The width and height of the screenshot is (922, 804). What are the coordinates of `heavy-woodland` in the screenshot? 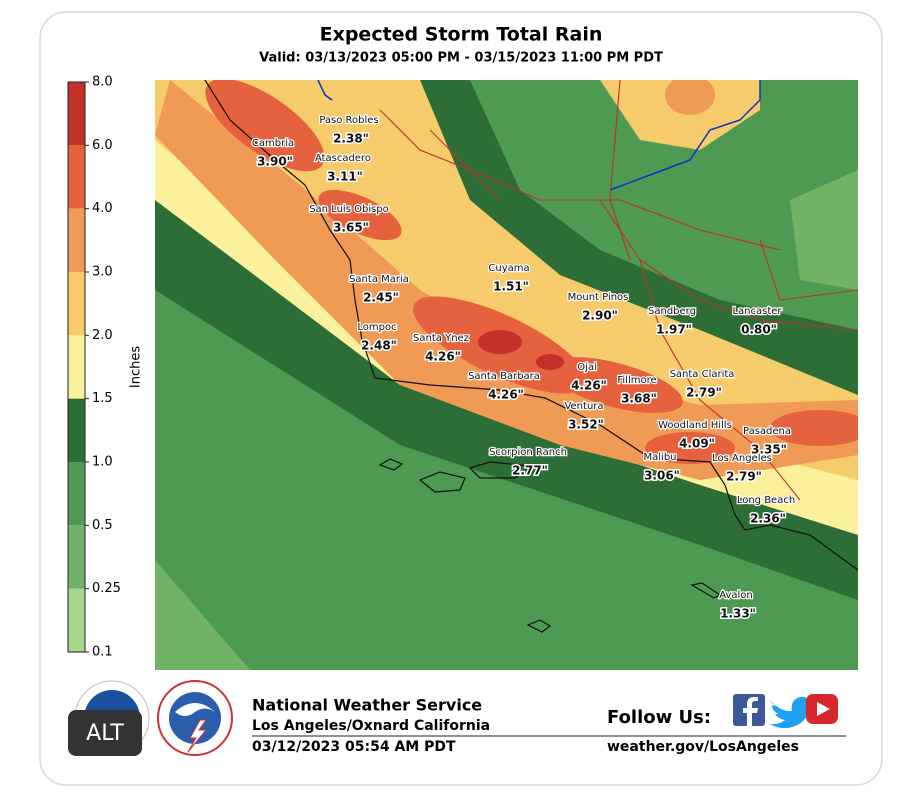 It's located at (690, 448).